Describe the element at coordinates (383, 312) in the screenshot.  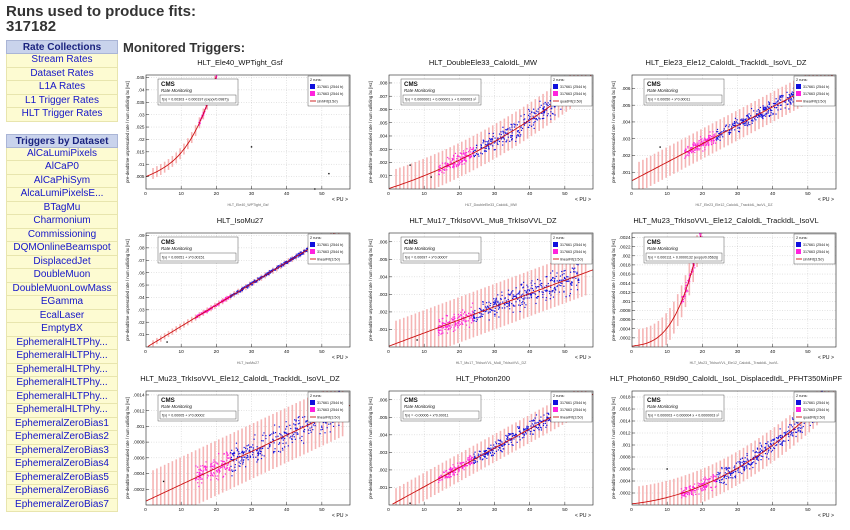
I see `y-tick-label: .002` at that location.